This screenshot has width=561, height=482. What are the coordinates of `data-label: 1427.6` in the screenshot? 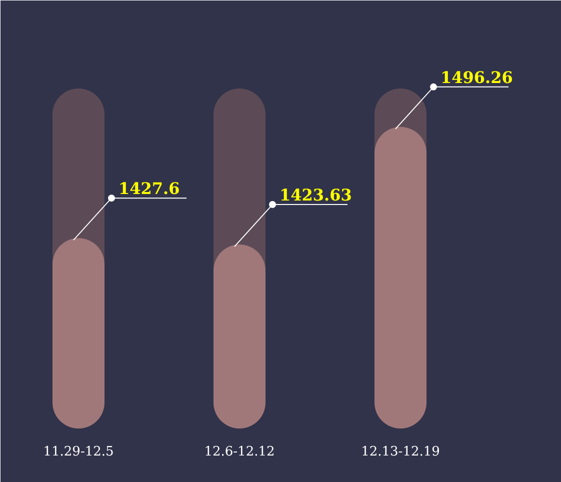 It's located at (149, 188).